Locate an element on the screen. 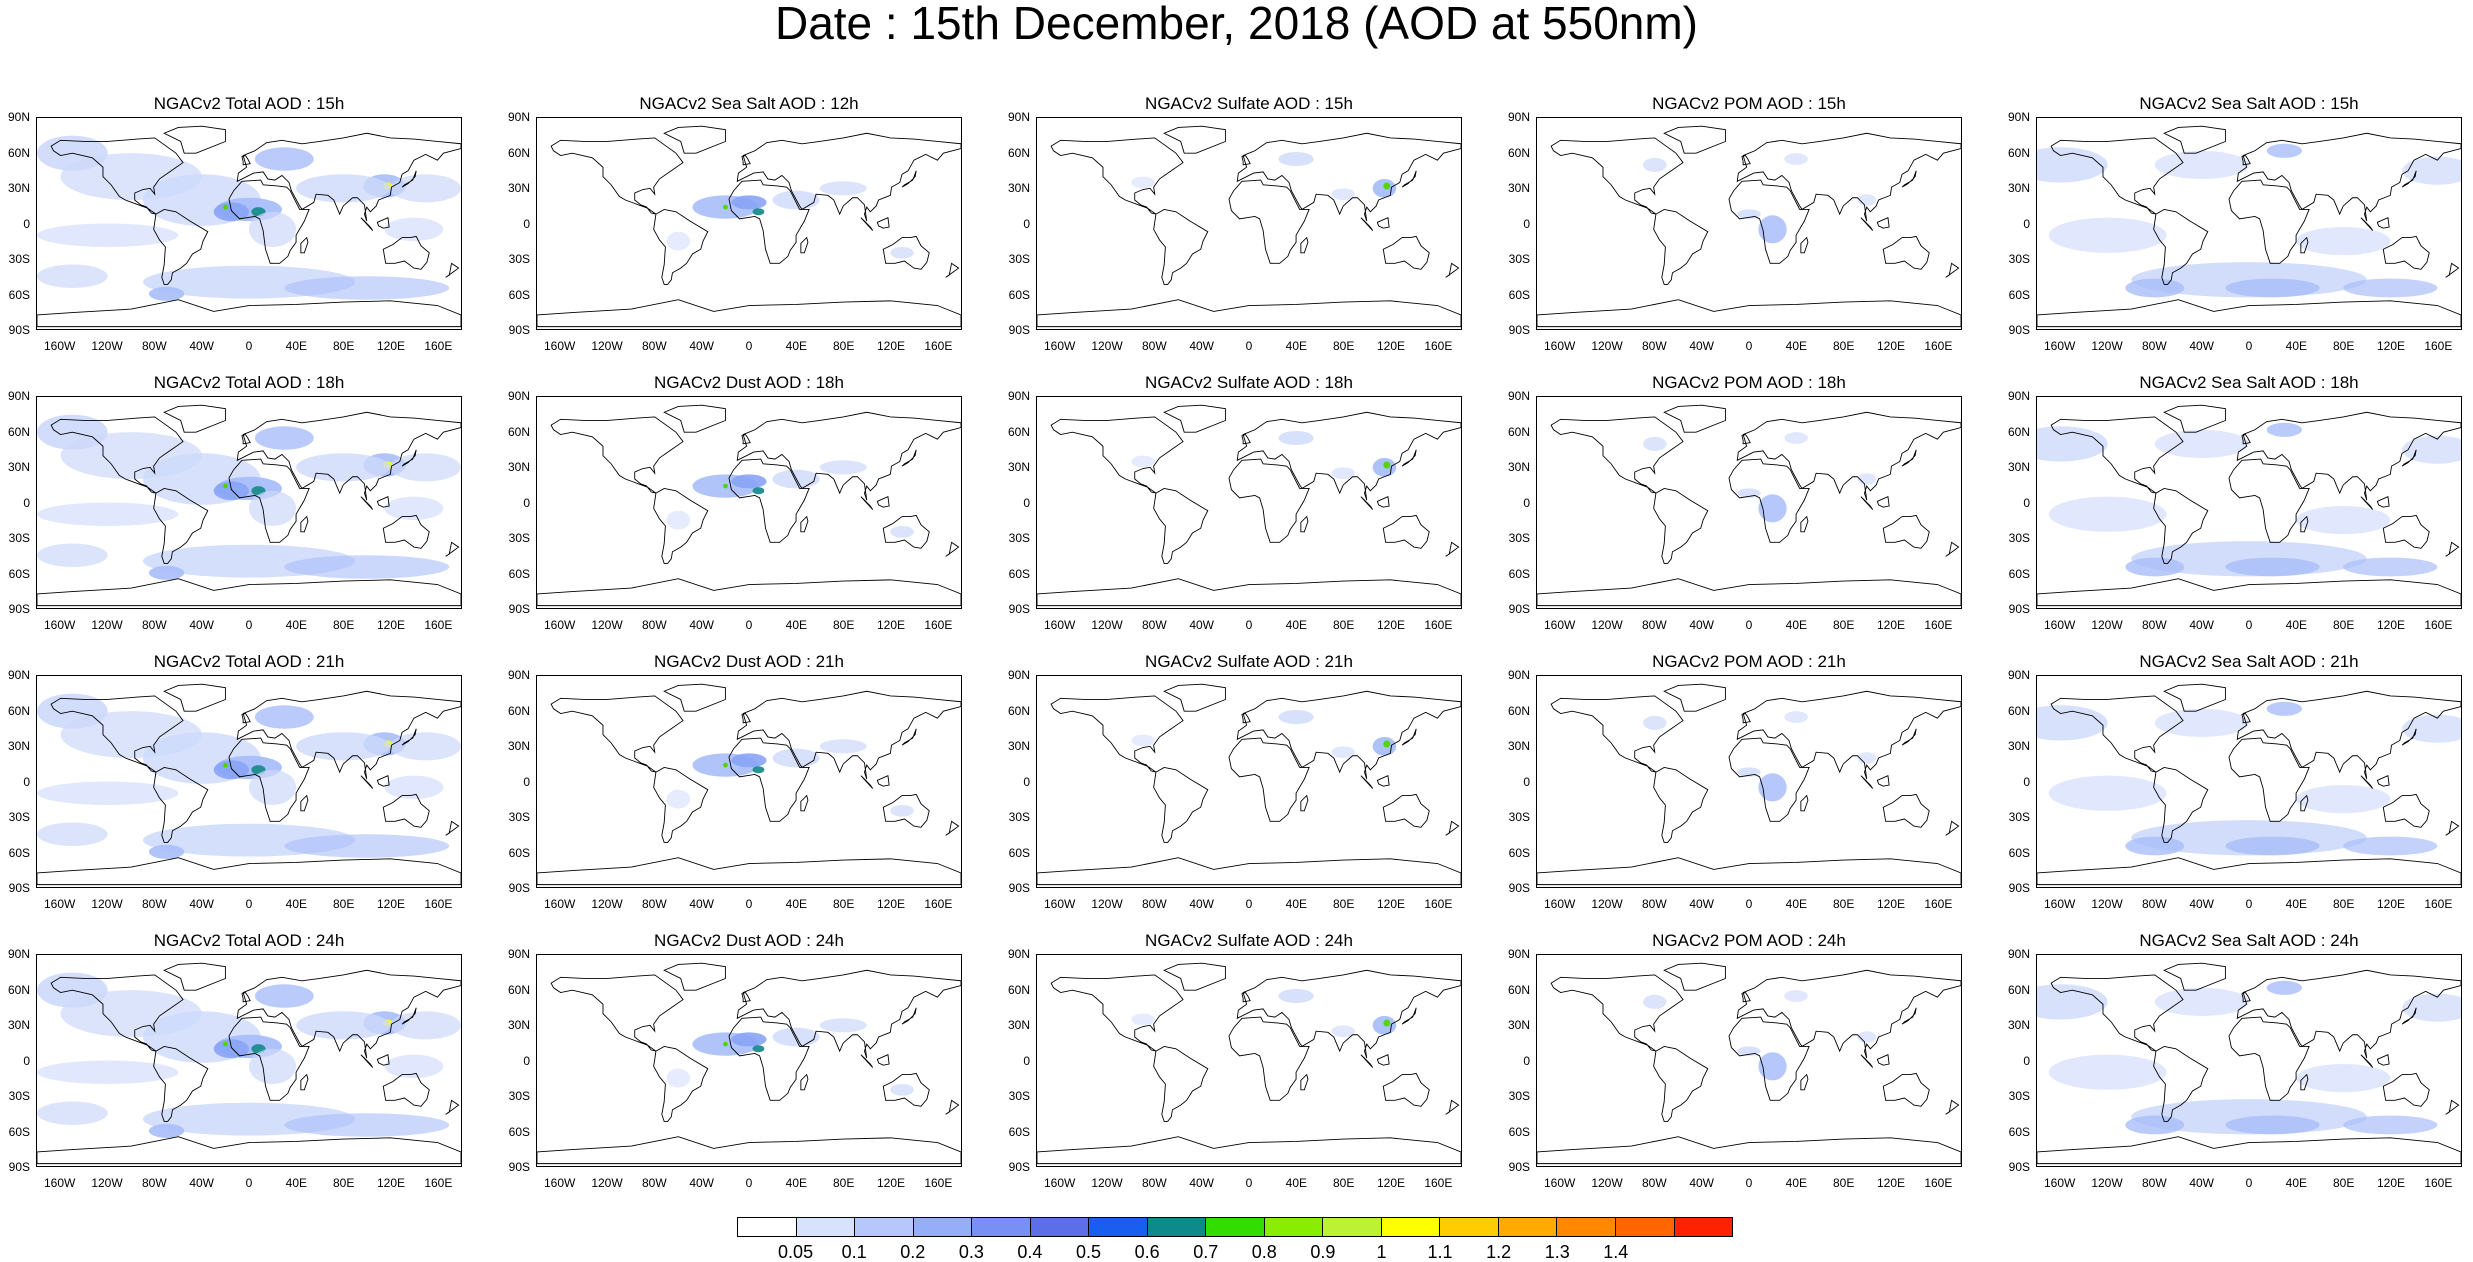  latitude-label: 0 is located at coordinates (1526, 1060).